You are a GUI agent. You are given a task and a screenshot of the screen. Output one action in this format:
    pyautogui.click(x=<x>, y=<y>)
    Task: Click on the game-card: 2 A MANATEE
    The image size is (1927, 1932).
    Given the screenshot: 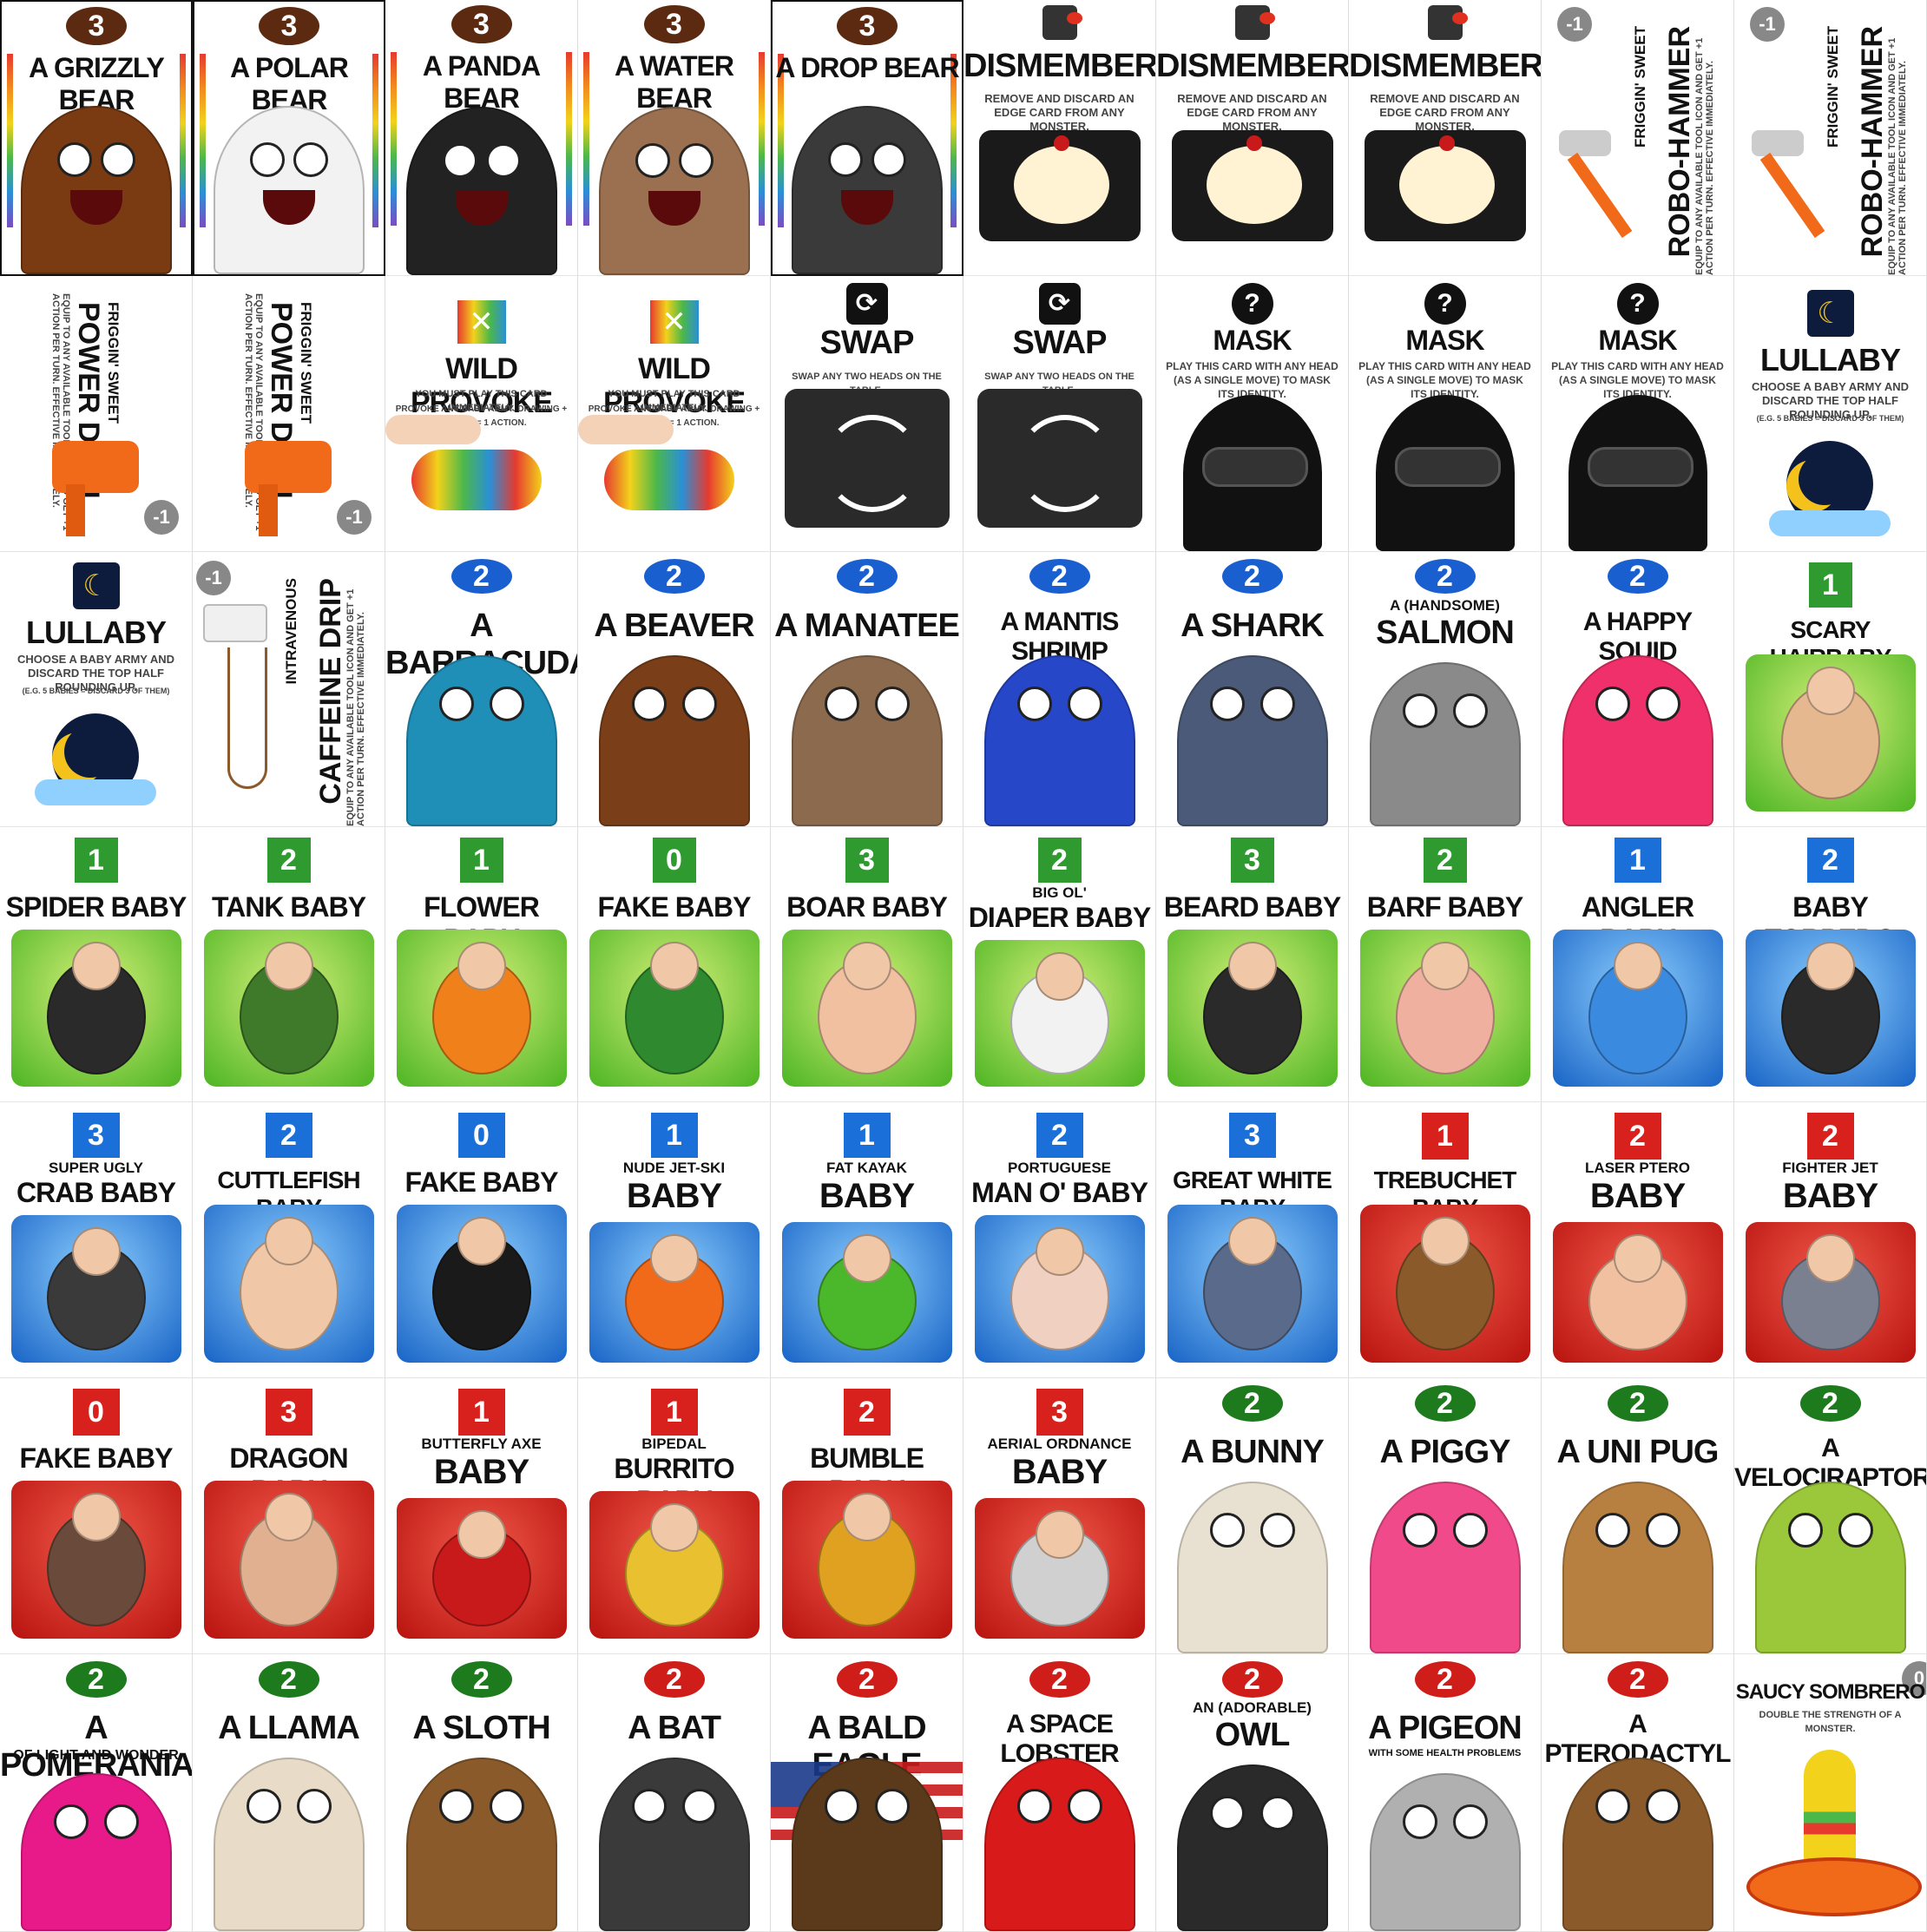 What is the action you would take?
    pyautogui.click(x=867, y=689)
    